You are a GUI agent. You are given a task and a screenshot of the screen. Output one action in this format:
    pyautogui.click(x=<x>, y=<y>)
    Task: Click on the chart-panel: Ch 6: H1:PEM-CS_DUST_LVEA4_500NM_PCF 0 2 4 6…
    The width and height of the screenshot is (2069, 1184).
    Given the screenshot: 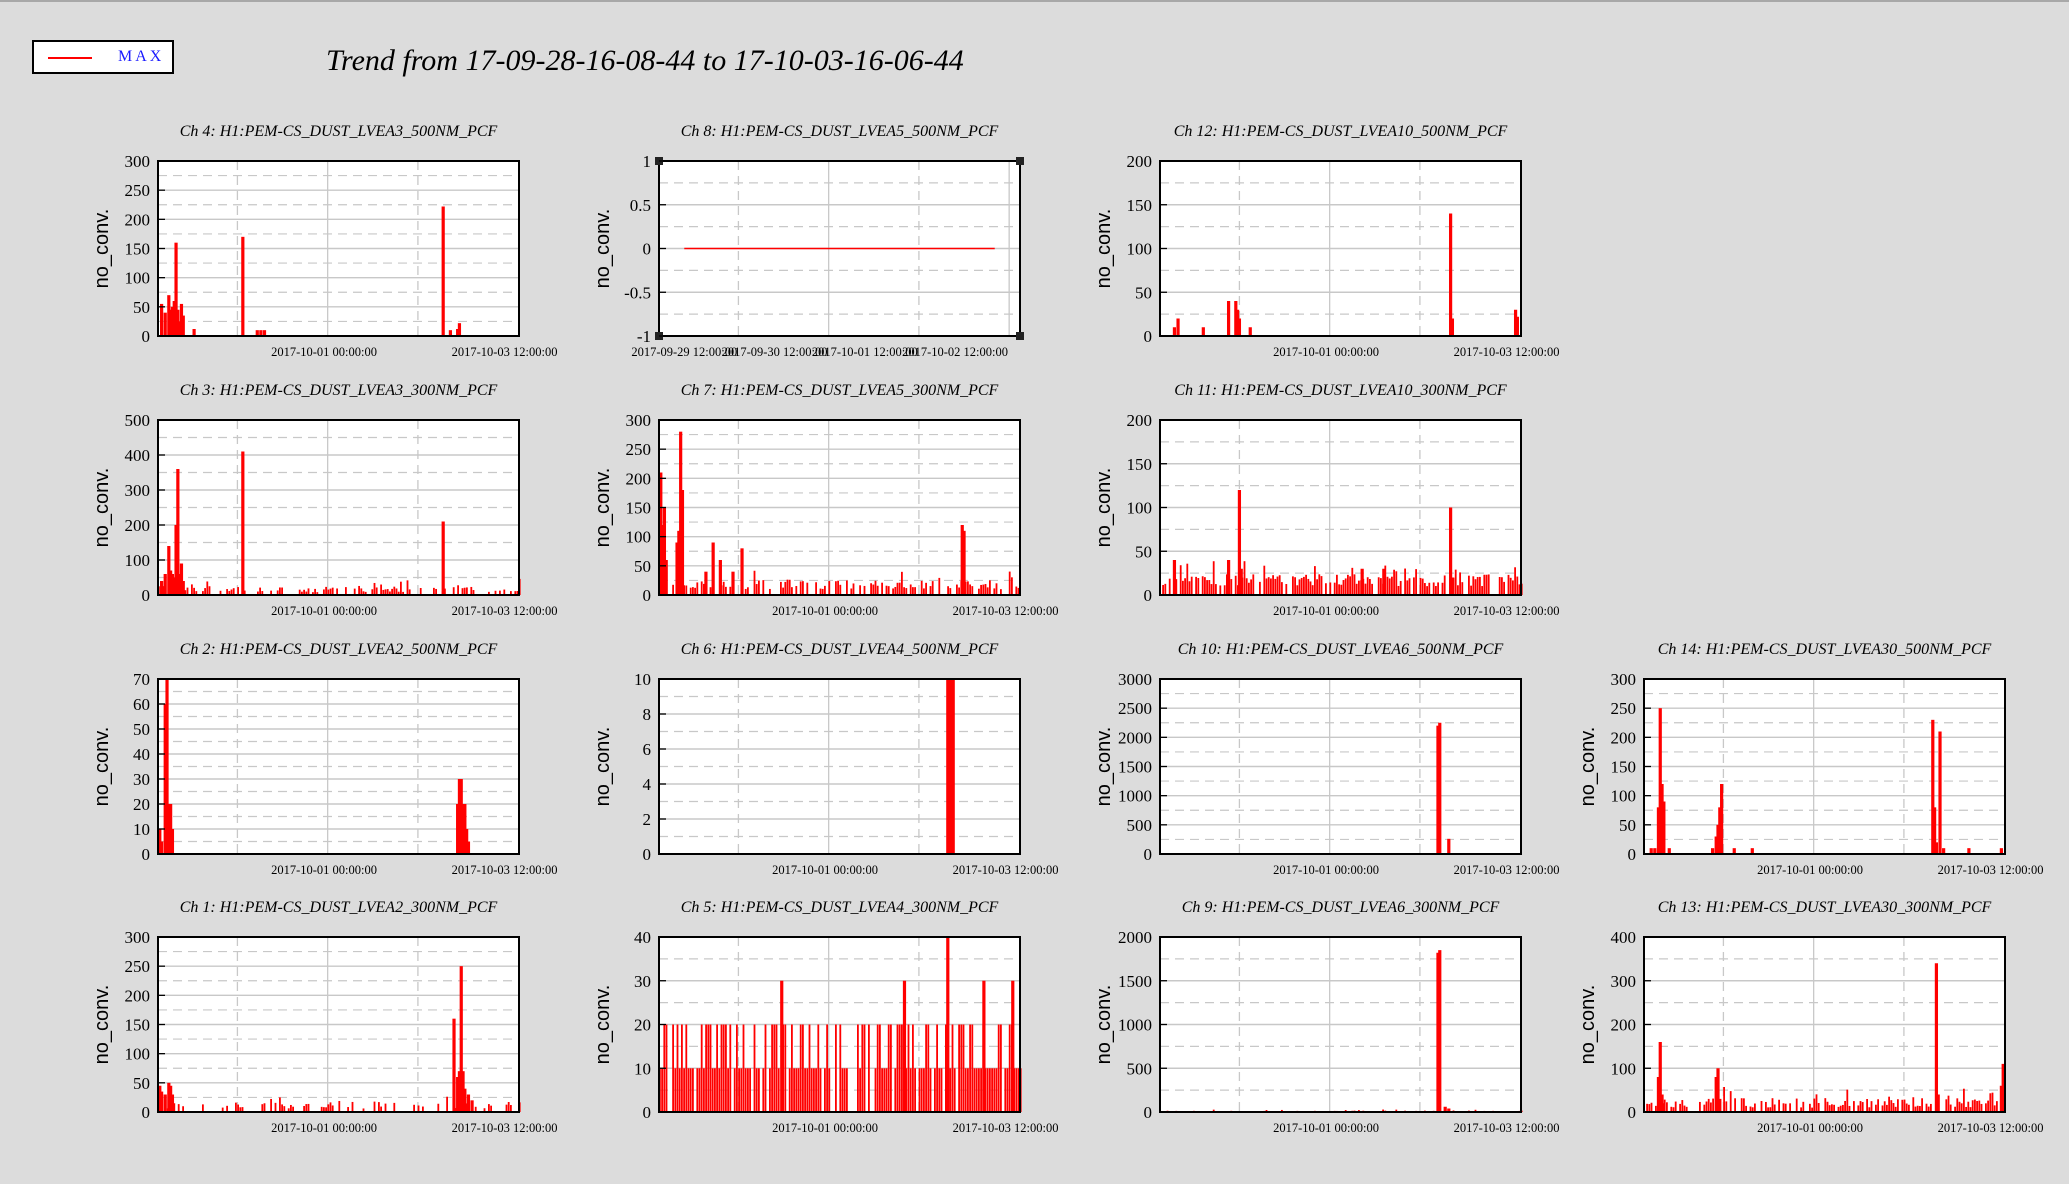 What is the action you would take?
    pyautogui.click(x=825, y=759)
    